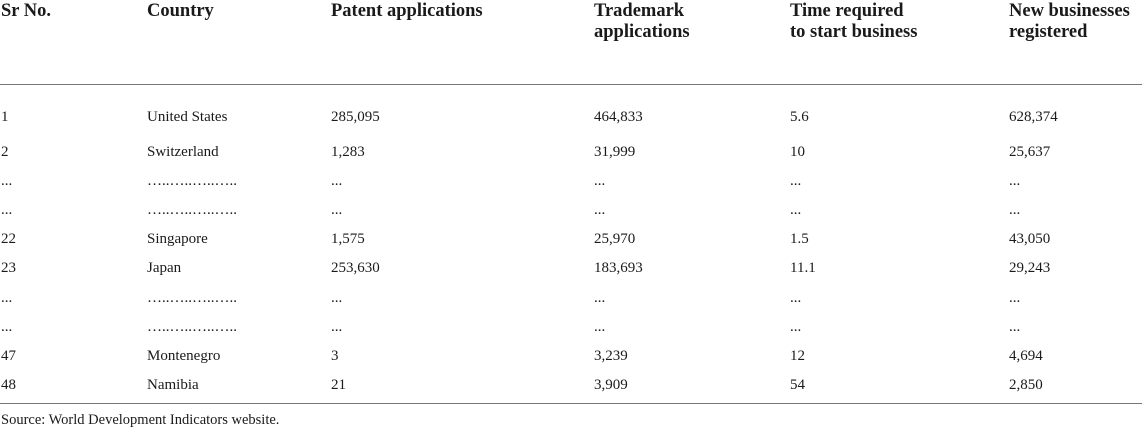  Describe the element at coordinates (799, 239) in the screenshot. I see `cell-time: 1.5` at that location.